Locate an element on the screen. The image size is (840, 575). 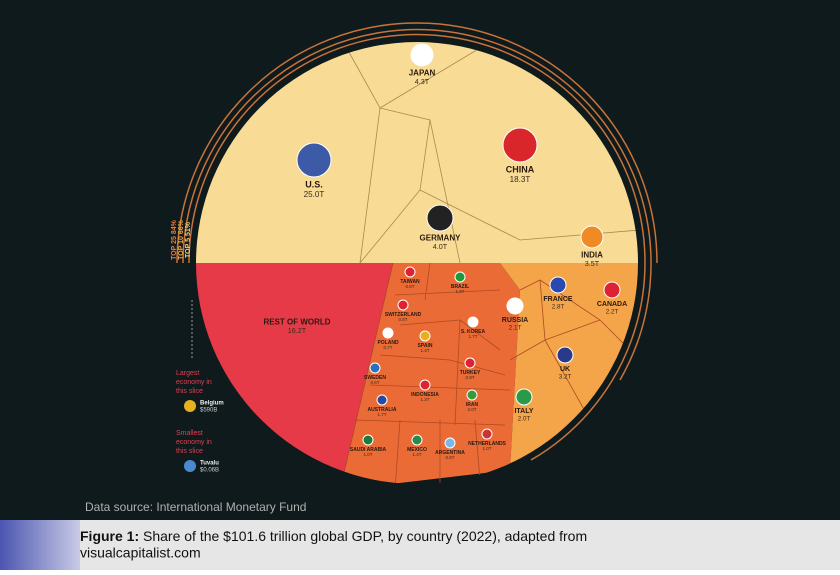
country-name: GERMANY is located at coordinates (441, 237).